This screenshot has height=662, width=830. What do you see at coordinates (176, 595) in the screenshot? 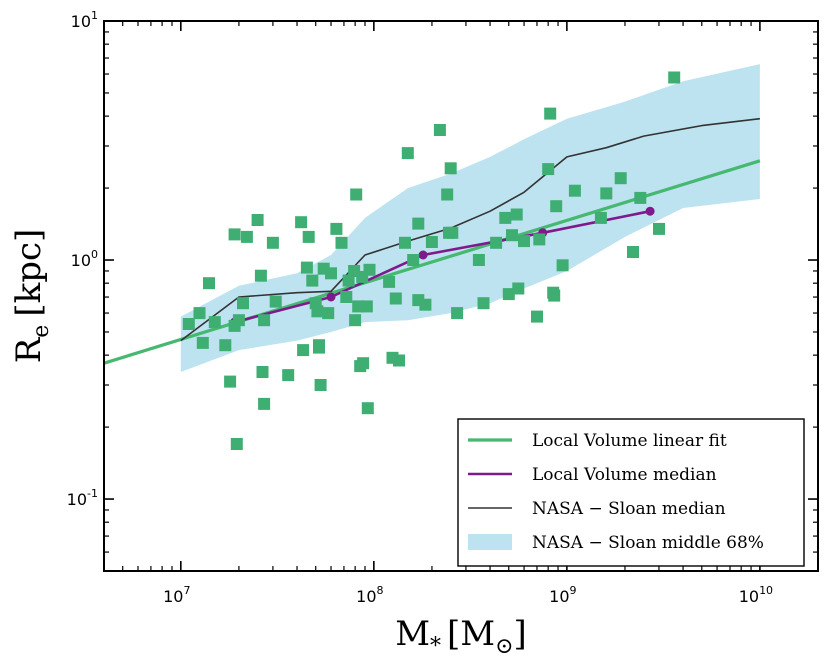
I see `x-tick-label: 10⁷` at bounding box center [176, 595].